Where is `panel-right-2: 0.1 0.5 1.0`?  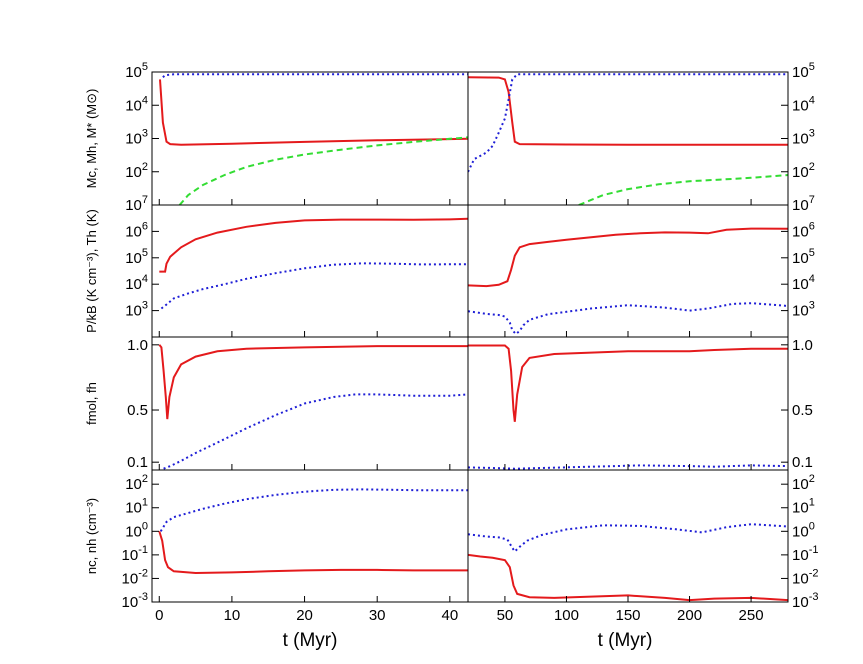 panel-right-2: 0.1 0.5 1.0 is located at coordinates (640, 403).